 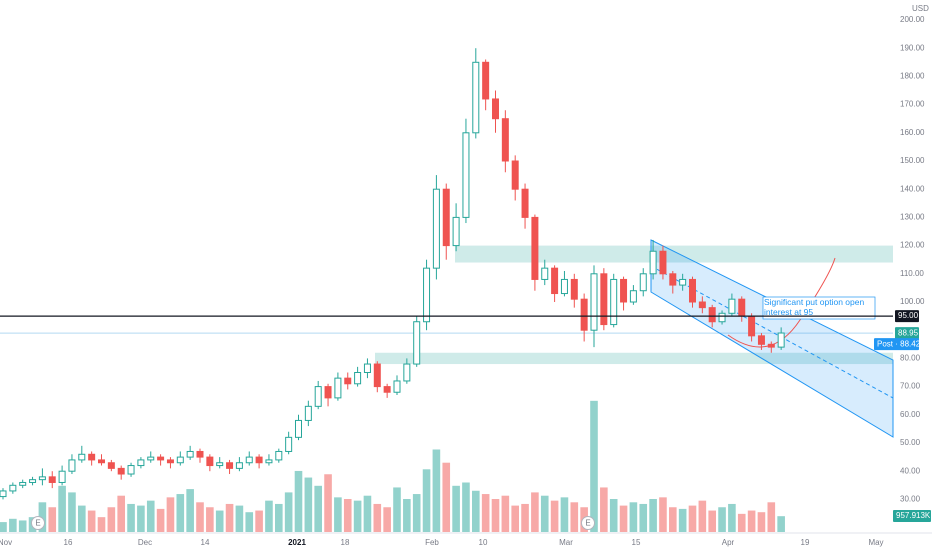 I want to click on price-tag, so click(x=907, y=333).